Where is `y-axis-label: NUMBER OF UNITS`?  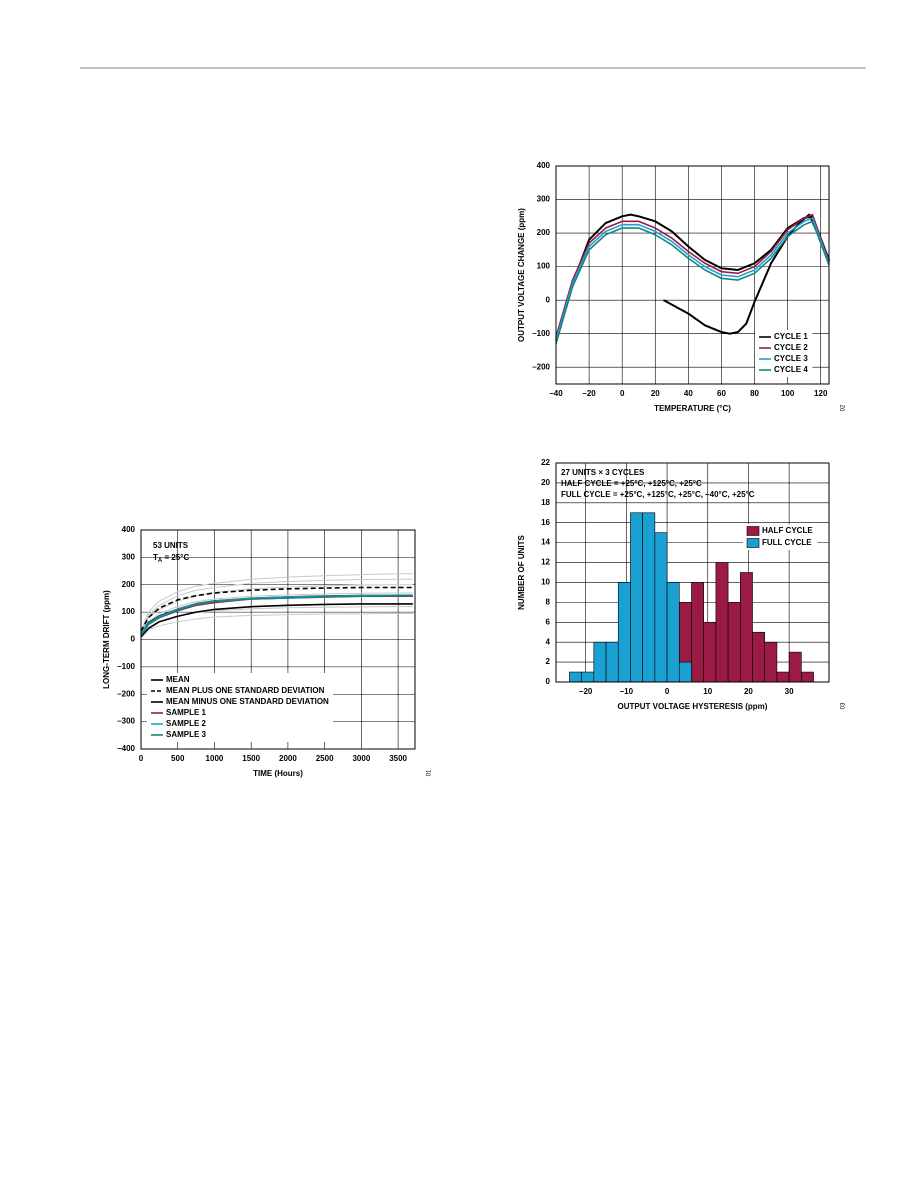
y-axis-label: NUMBER OF UNITS is located at coordinates (521, 572).